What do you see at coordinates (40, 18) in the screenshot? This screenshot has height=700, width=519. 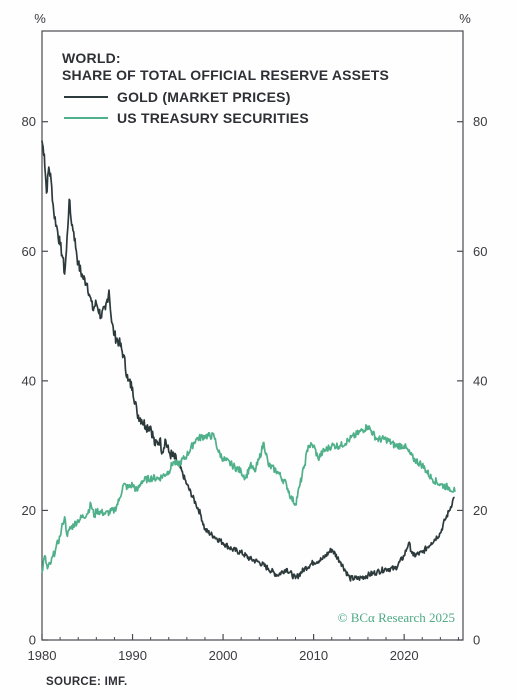 I see `left-axis-unit-label: %` at bounding box center [40, 18].